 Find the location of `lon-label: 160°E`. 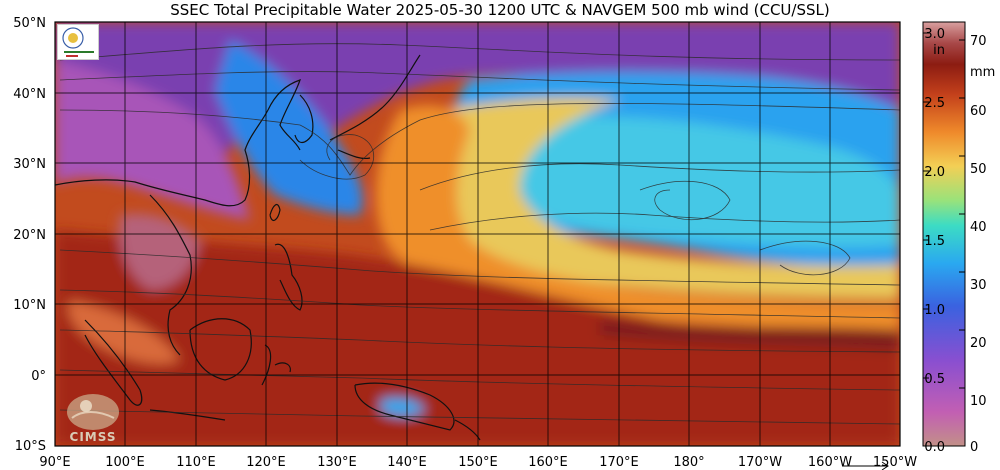

lon-label: 160°E is located at coordinates (548, 462).